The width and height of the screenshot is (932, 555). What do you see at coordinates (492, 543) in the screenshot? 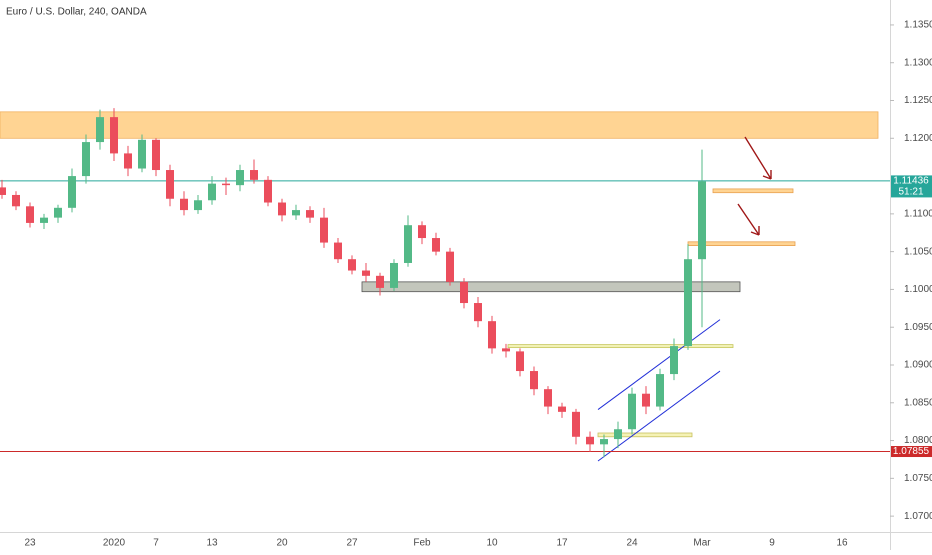
I see `x-tick-label: 10` at bounding box center [492, 543].